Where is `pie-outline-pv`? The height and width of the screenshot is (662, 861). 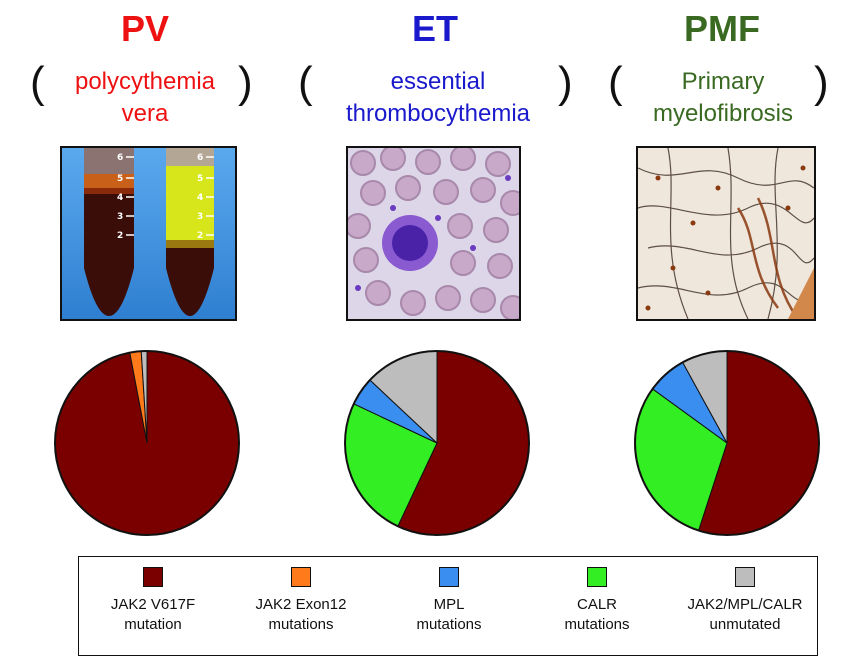 pie-outline-pv is located at coordinates (147, 443).